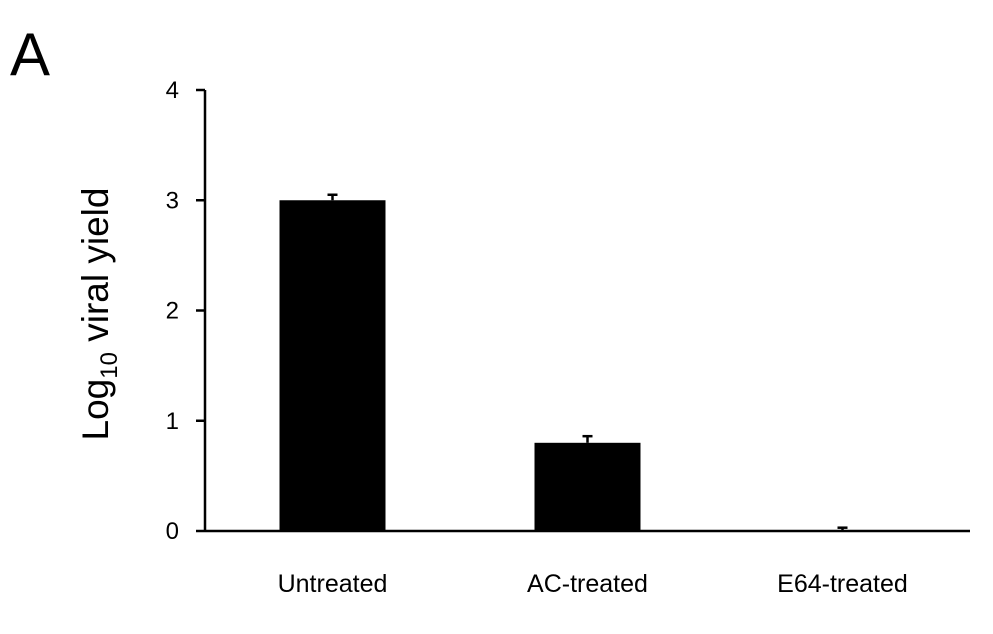  Describe the element at coordinates (172, 200) in the screenshot. I see `y-tick-label: 3` at that location.